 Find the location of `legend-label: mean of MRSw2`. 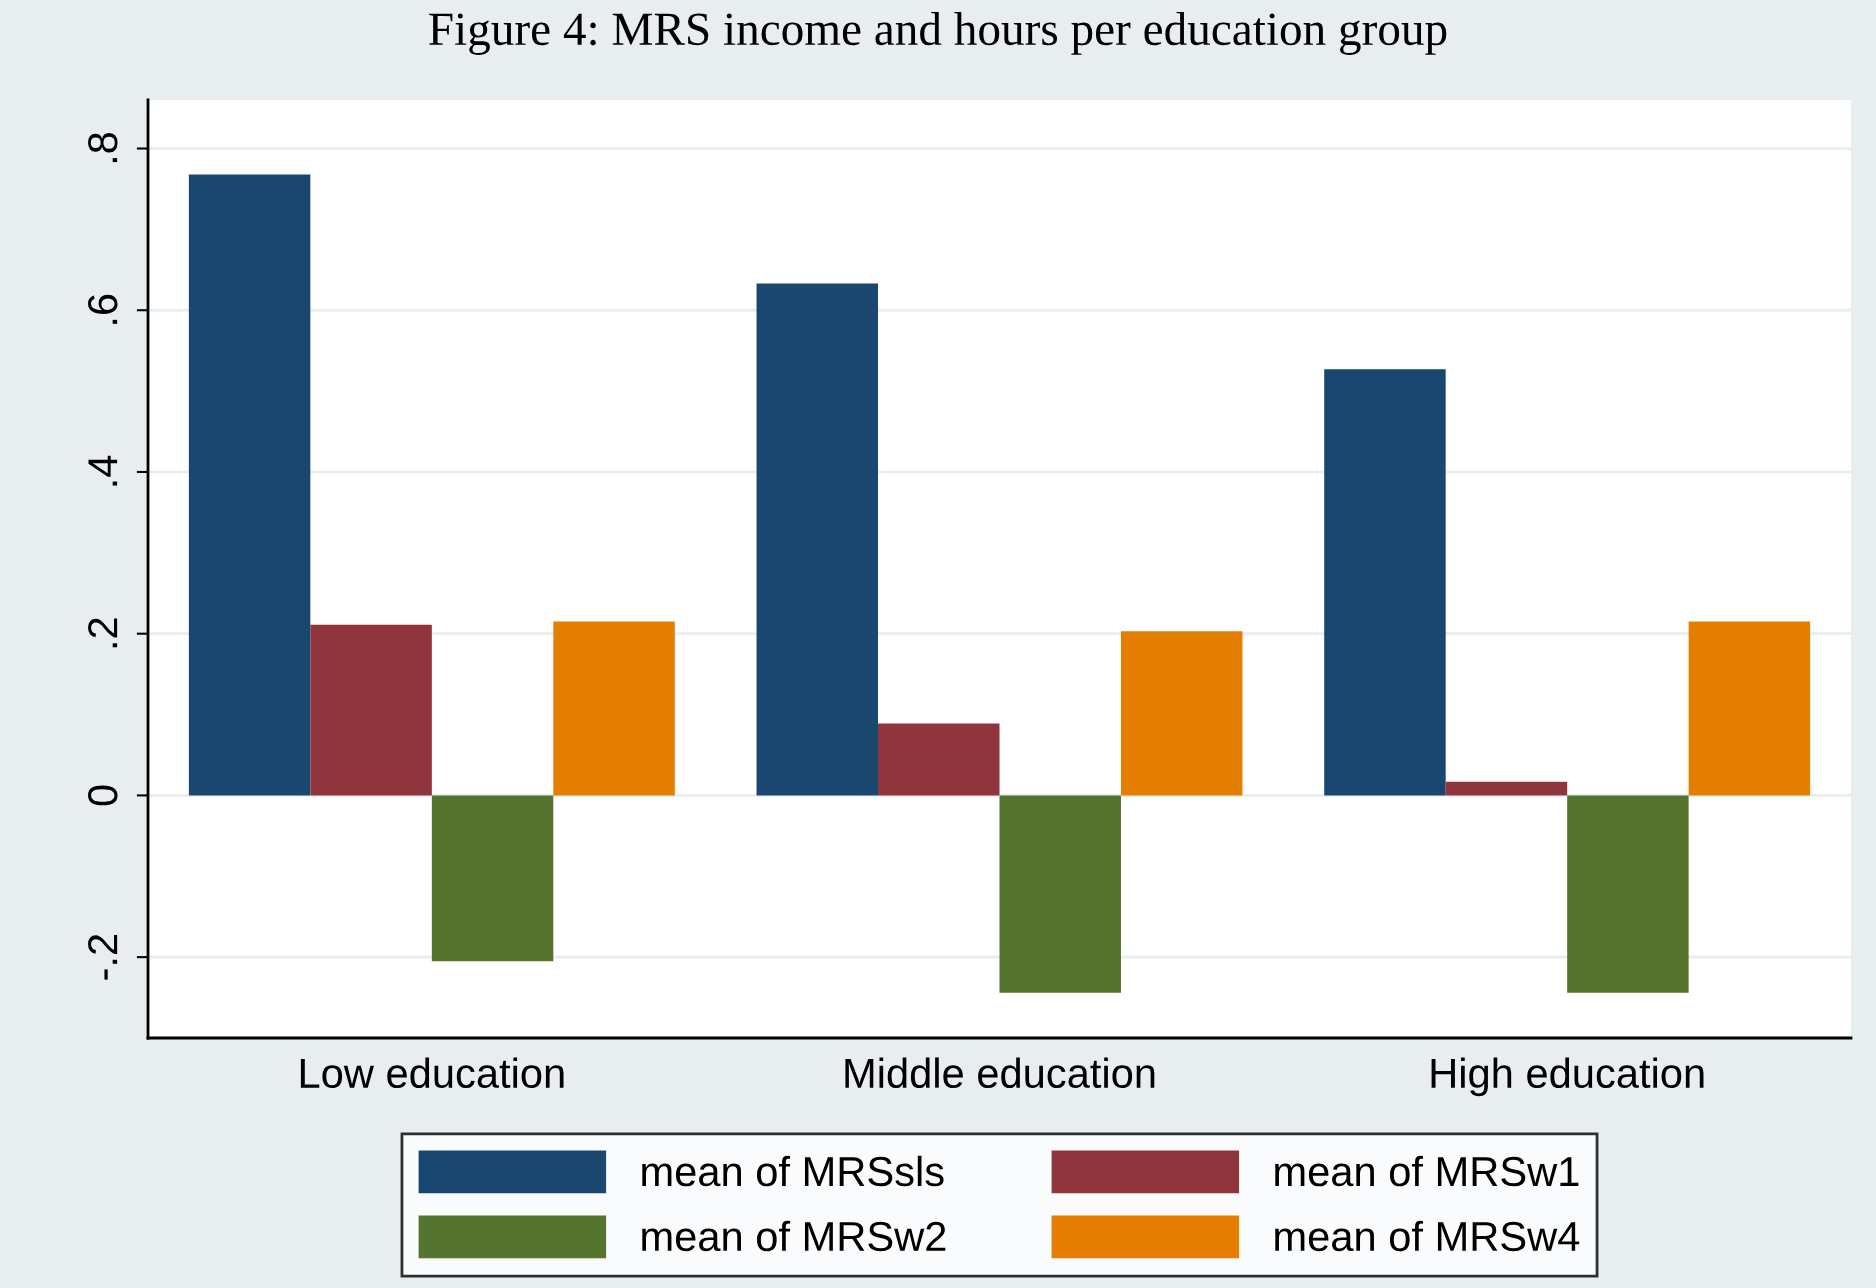

legend-label: mean of MRSw2 is located at coordinates (794, 1236).